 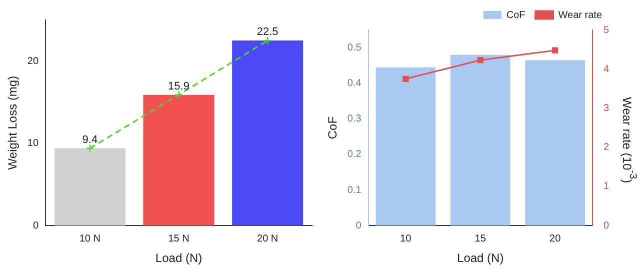 What do you see at coordinates (354, 154) in the screenshot?
I see `y-tick-label: 0.2` at bounding box center [354, 154].